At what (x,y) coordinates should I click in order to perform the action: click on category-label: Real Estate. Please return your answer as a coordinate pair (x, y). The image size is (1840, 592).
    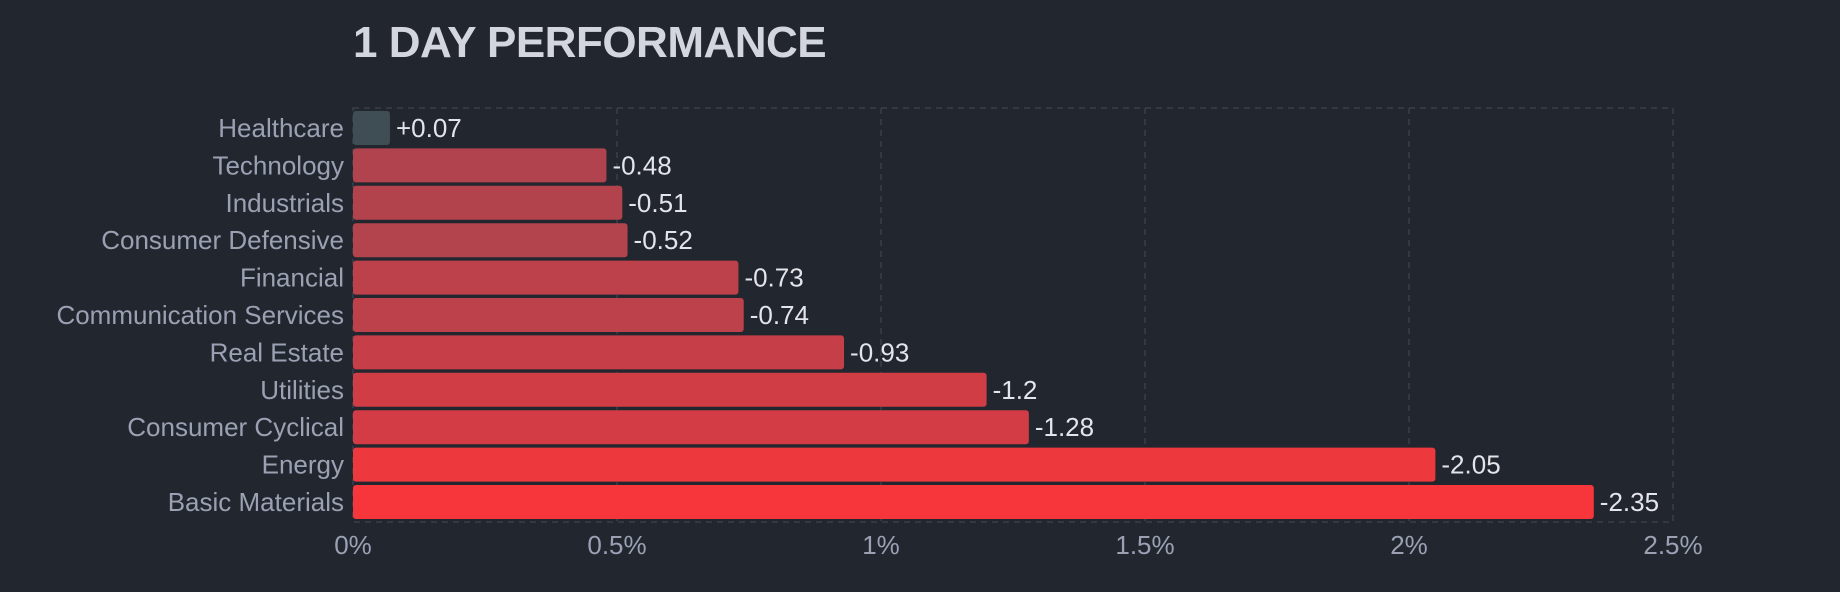
    Looking at the image, I should click on (277, 352).